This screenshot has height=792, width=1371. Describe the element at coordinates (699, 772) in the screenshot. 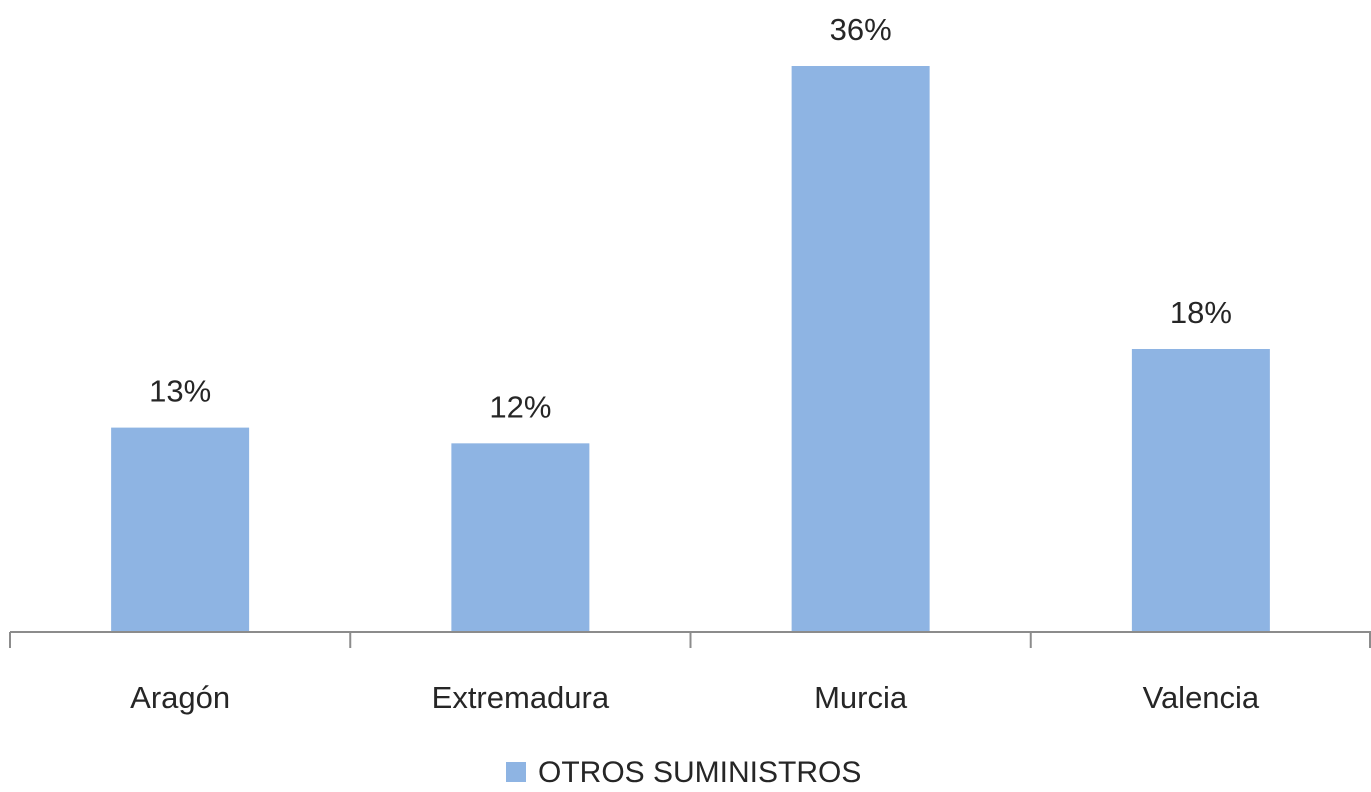

I see `legend-label: OTROS SUMINISTROS` at that location.